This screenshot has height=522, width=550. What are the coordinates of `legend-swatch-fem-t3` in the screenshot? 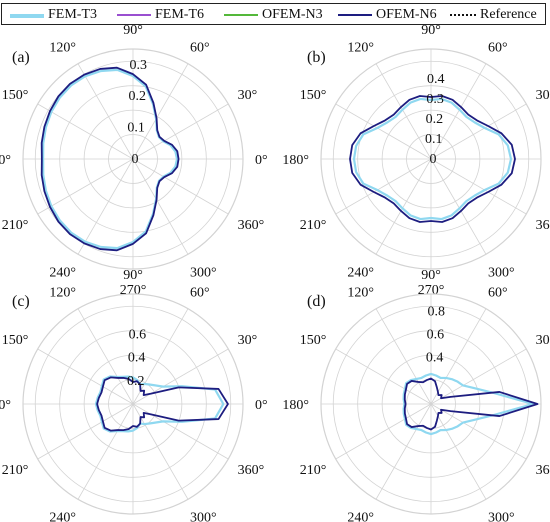 It's located at (27, 16).